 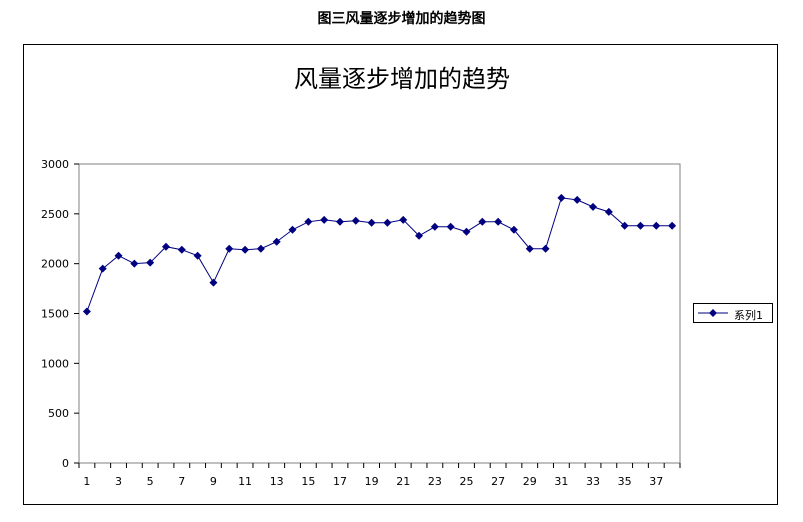 I want to click on x-tick-label: 29, so click(x=530, y=481).